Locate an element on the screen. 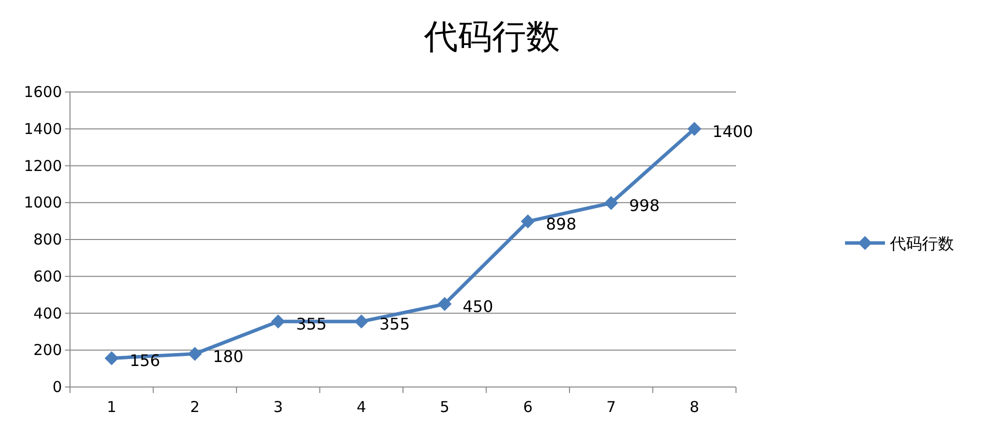 Image resolution: width=981 pixels, height=427 pixels. data-label: 180 is located at coordinates (228, 356).